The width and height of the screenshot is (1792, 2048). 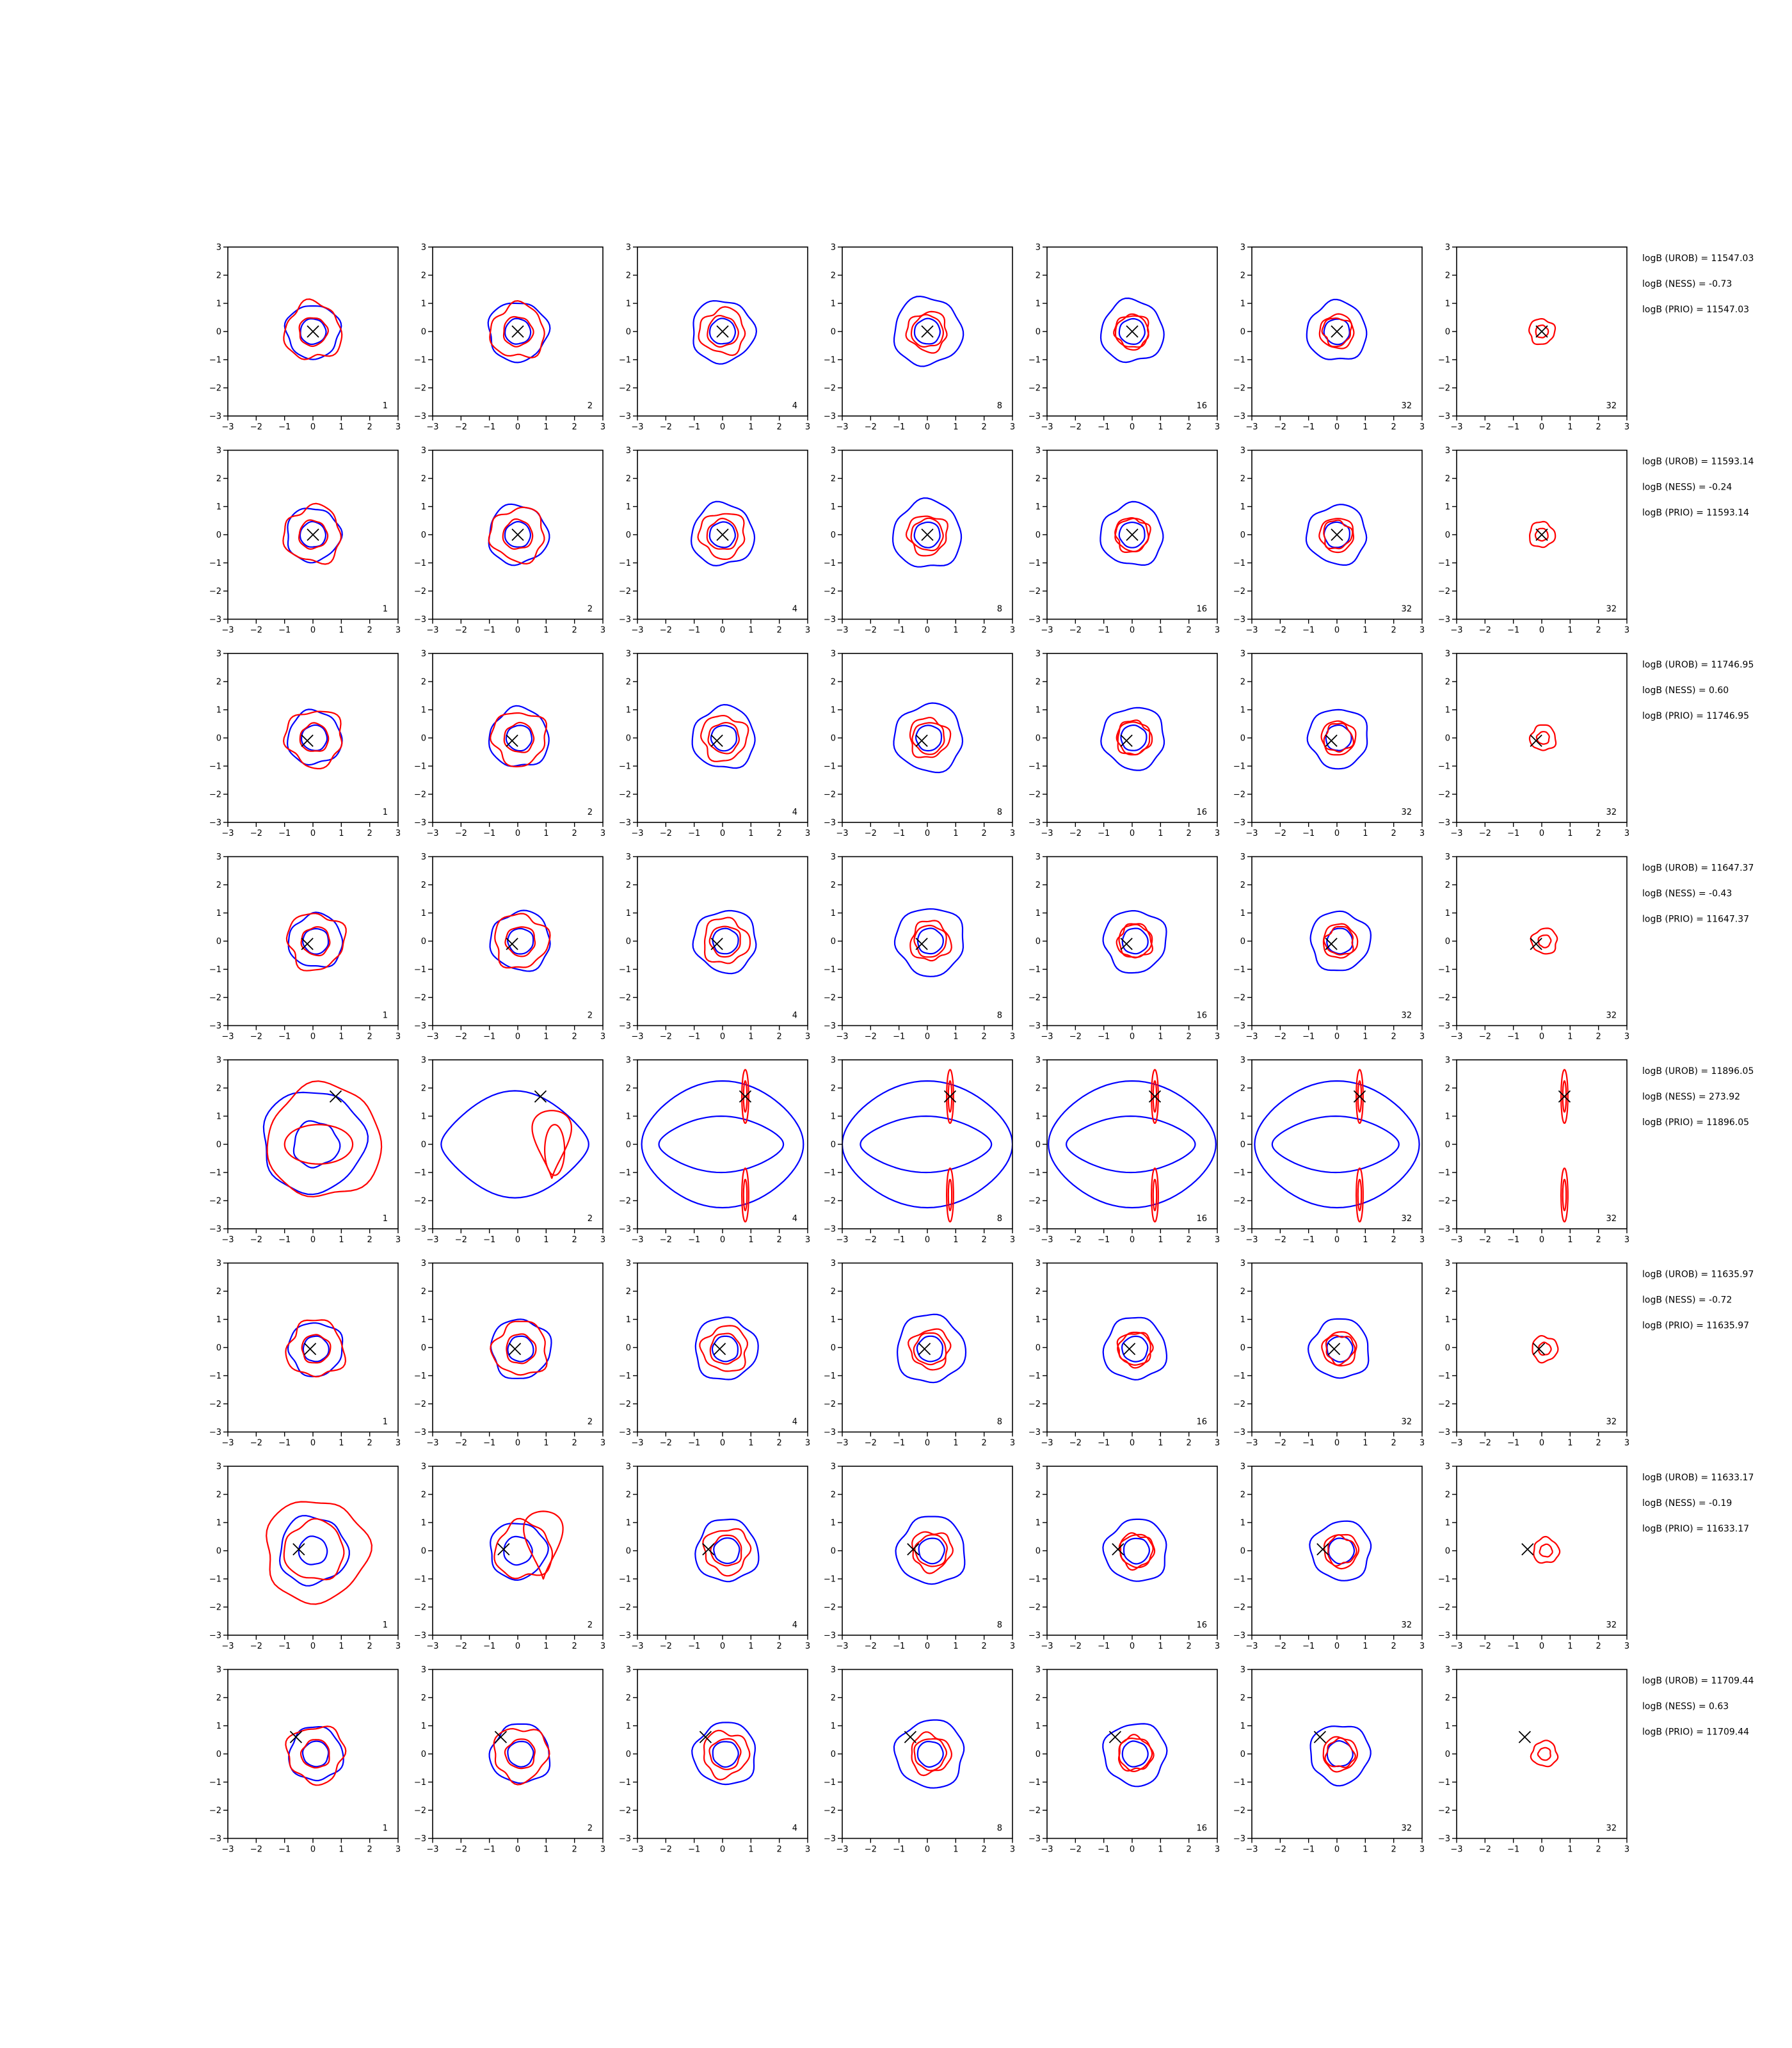 What do you see at coordinates (385, 1219) in the screenshot?
I see `panel-label: 1` at bounding box center [385, 1219].